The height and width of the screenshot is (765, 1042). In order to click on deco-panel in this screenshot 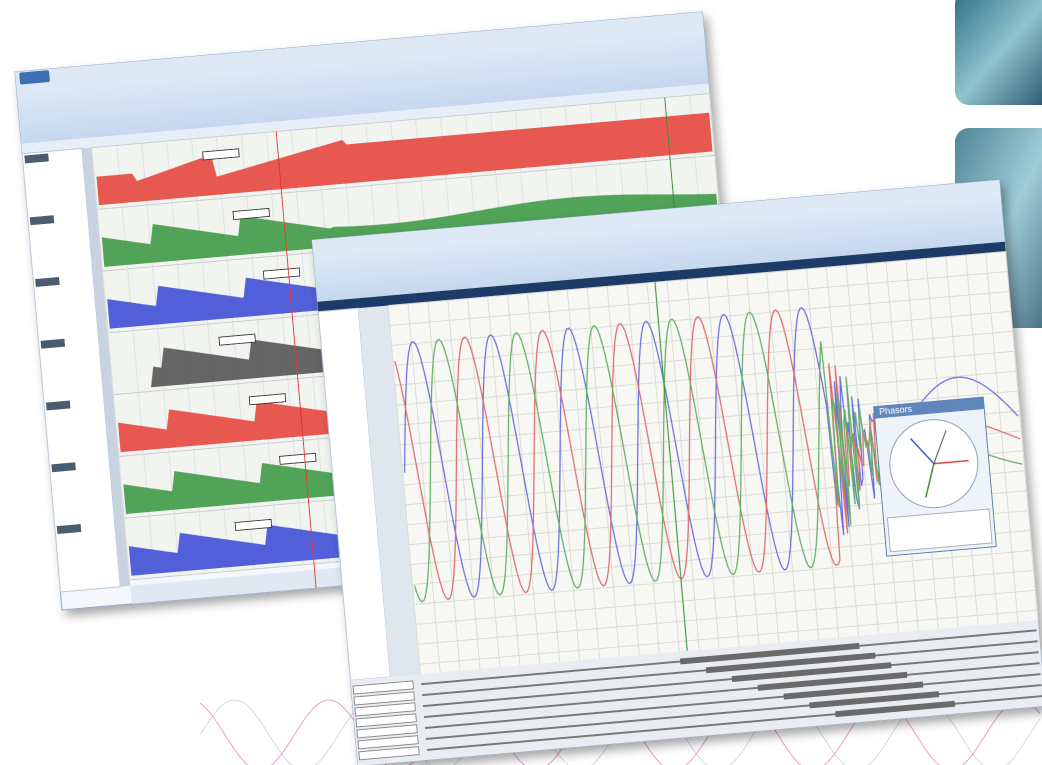, I will do `click(998, 52)`.